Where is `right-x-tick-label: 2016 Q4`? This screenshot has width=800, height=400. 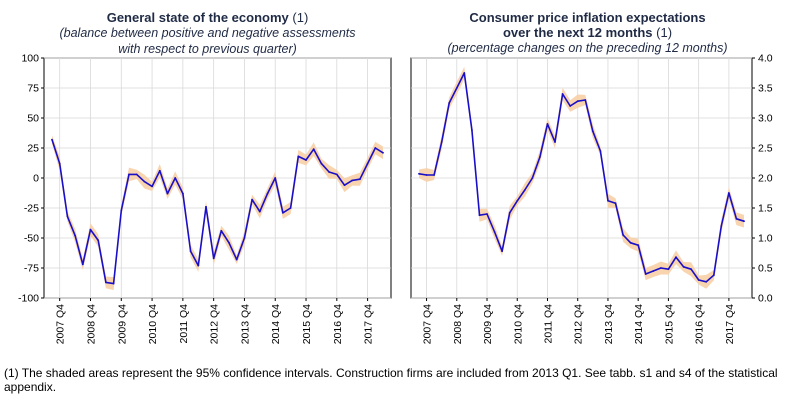
right-x-tick-label: 2016 Q4 is located at coordinates (700, 324).